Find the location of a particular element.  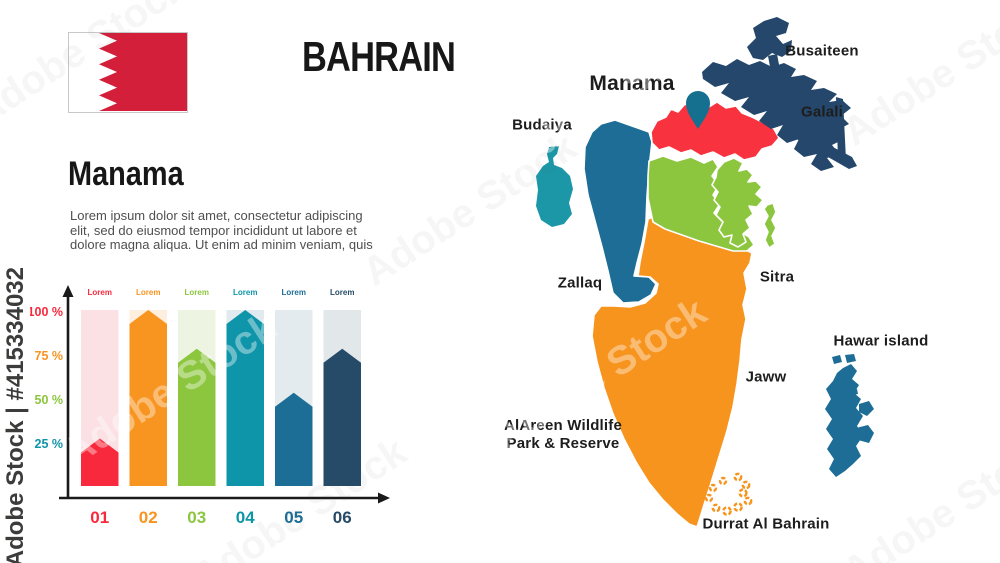

y-tick-75: 75 % is located at coordinates (49, 356).